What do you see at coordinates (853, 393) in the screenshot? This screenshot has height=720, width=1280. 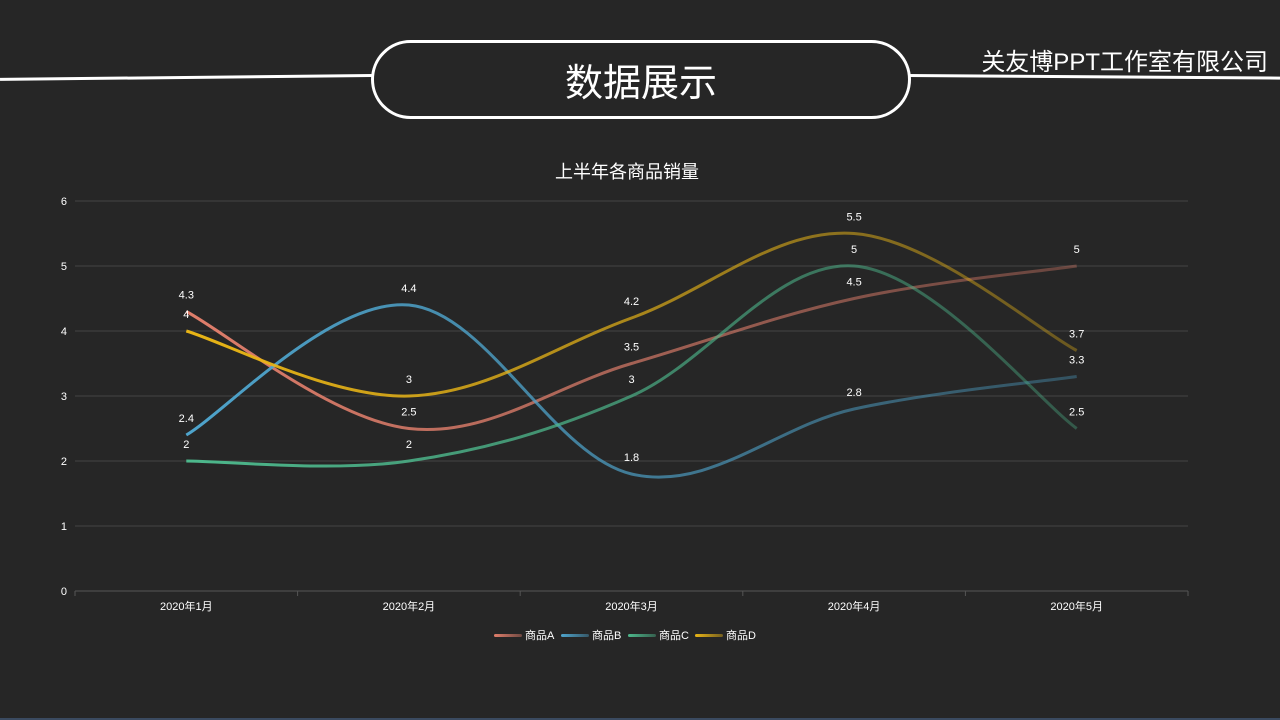 I see `data-label: 2.8` at bounding box center [853, 393].